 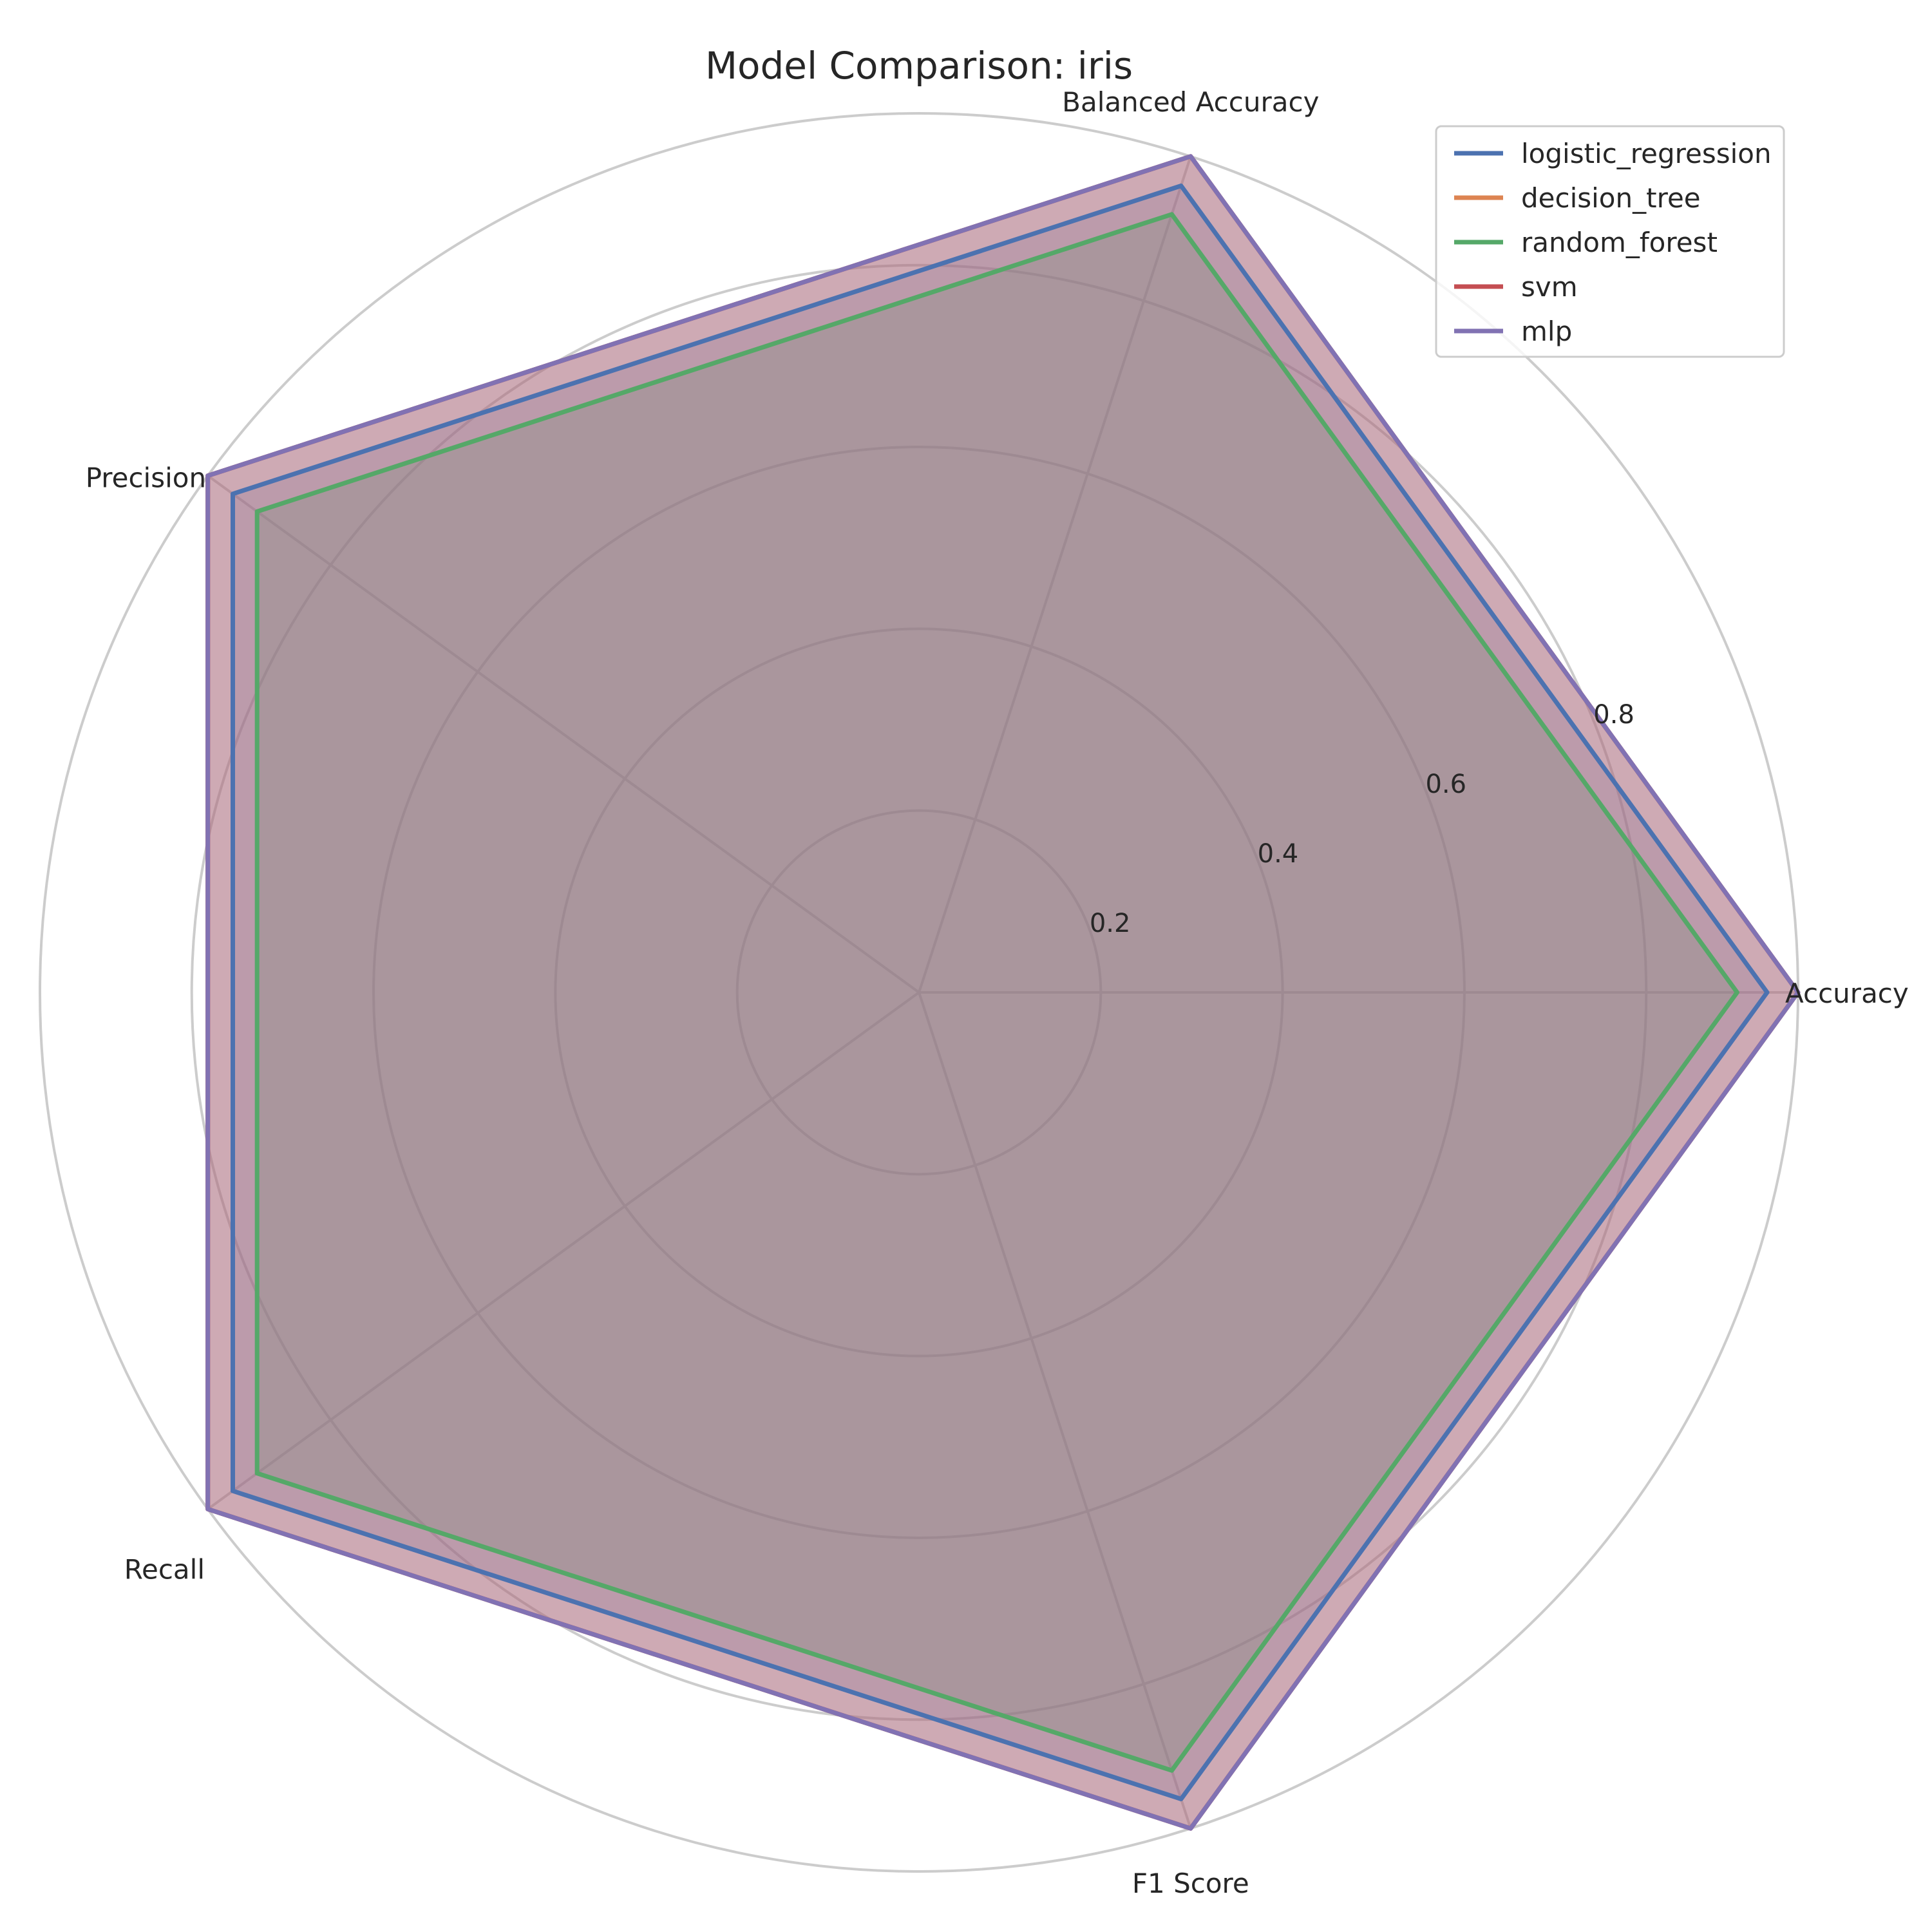 What do you see at coordinates (1646, 153) in the screenshot?
I see `legend-label: logistic_regression` at bounding box center [1646, 153].